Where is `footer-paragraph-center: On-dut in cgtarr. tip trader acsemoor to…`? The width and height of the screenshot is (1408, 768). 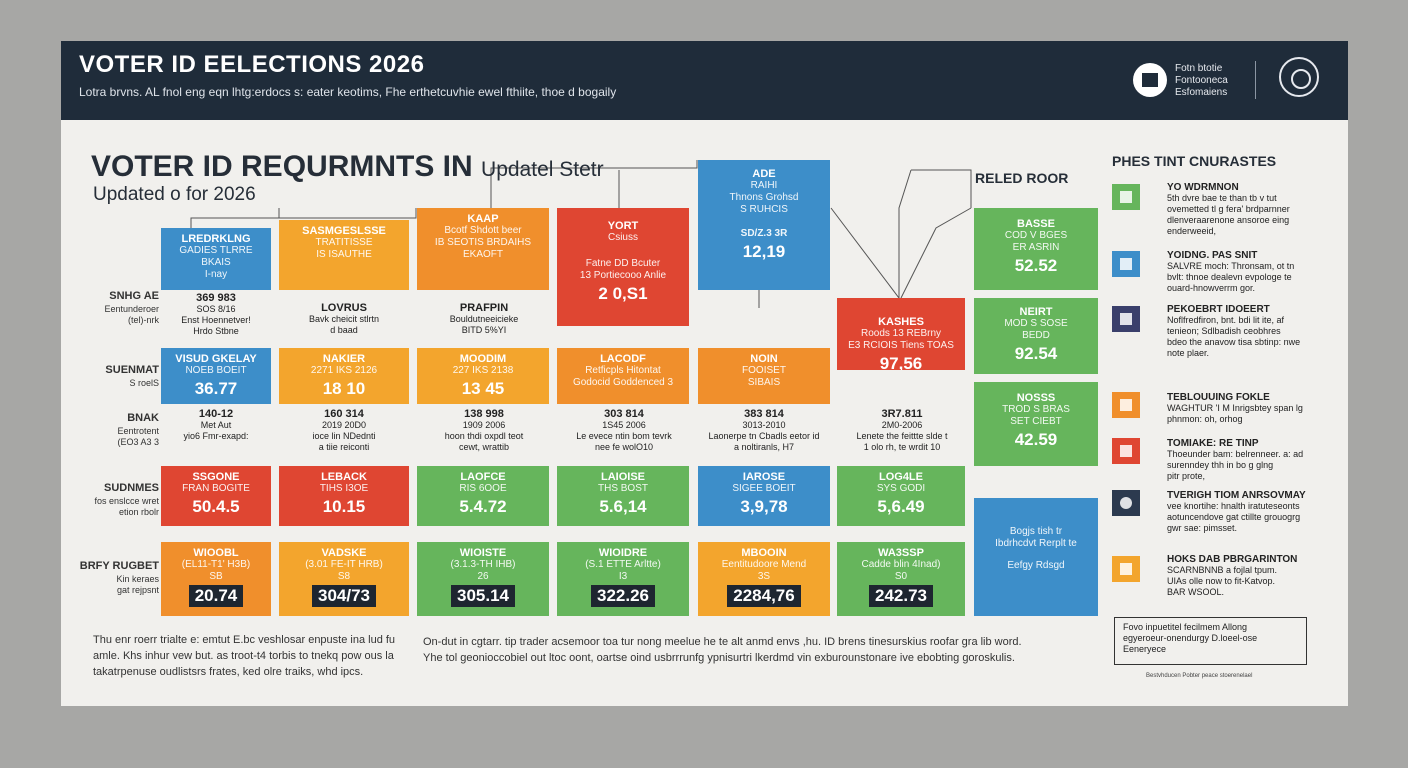 footer-paragraph-center: On-dut in cgtarr. tip trader acsemoor to… is located at coordinates (722, 650).